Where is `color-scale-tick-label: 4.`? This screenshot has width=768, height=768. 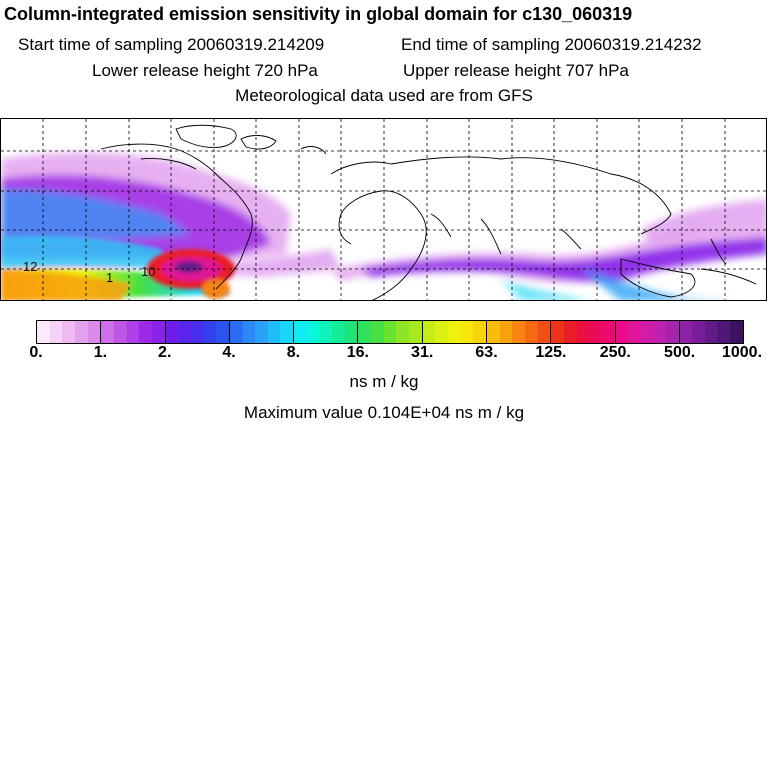 color-scale-tick-label: 4. is located at coordinates (229, 352).